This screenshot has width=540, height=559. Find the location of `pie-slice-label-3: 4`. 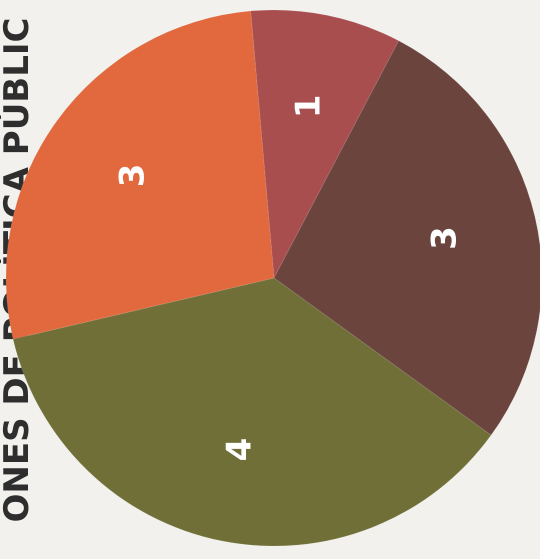

pie-slice-label-3: 4 is located at coordinates (240, 450).